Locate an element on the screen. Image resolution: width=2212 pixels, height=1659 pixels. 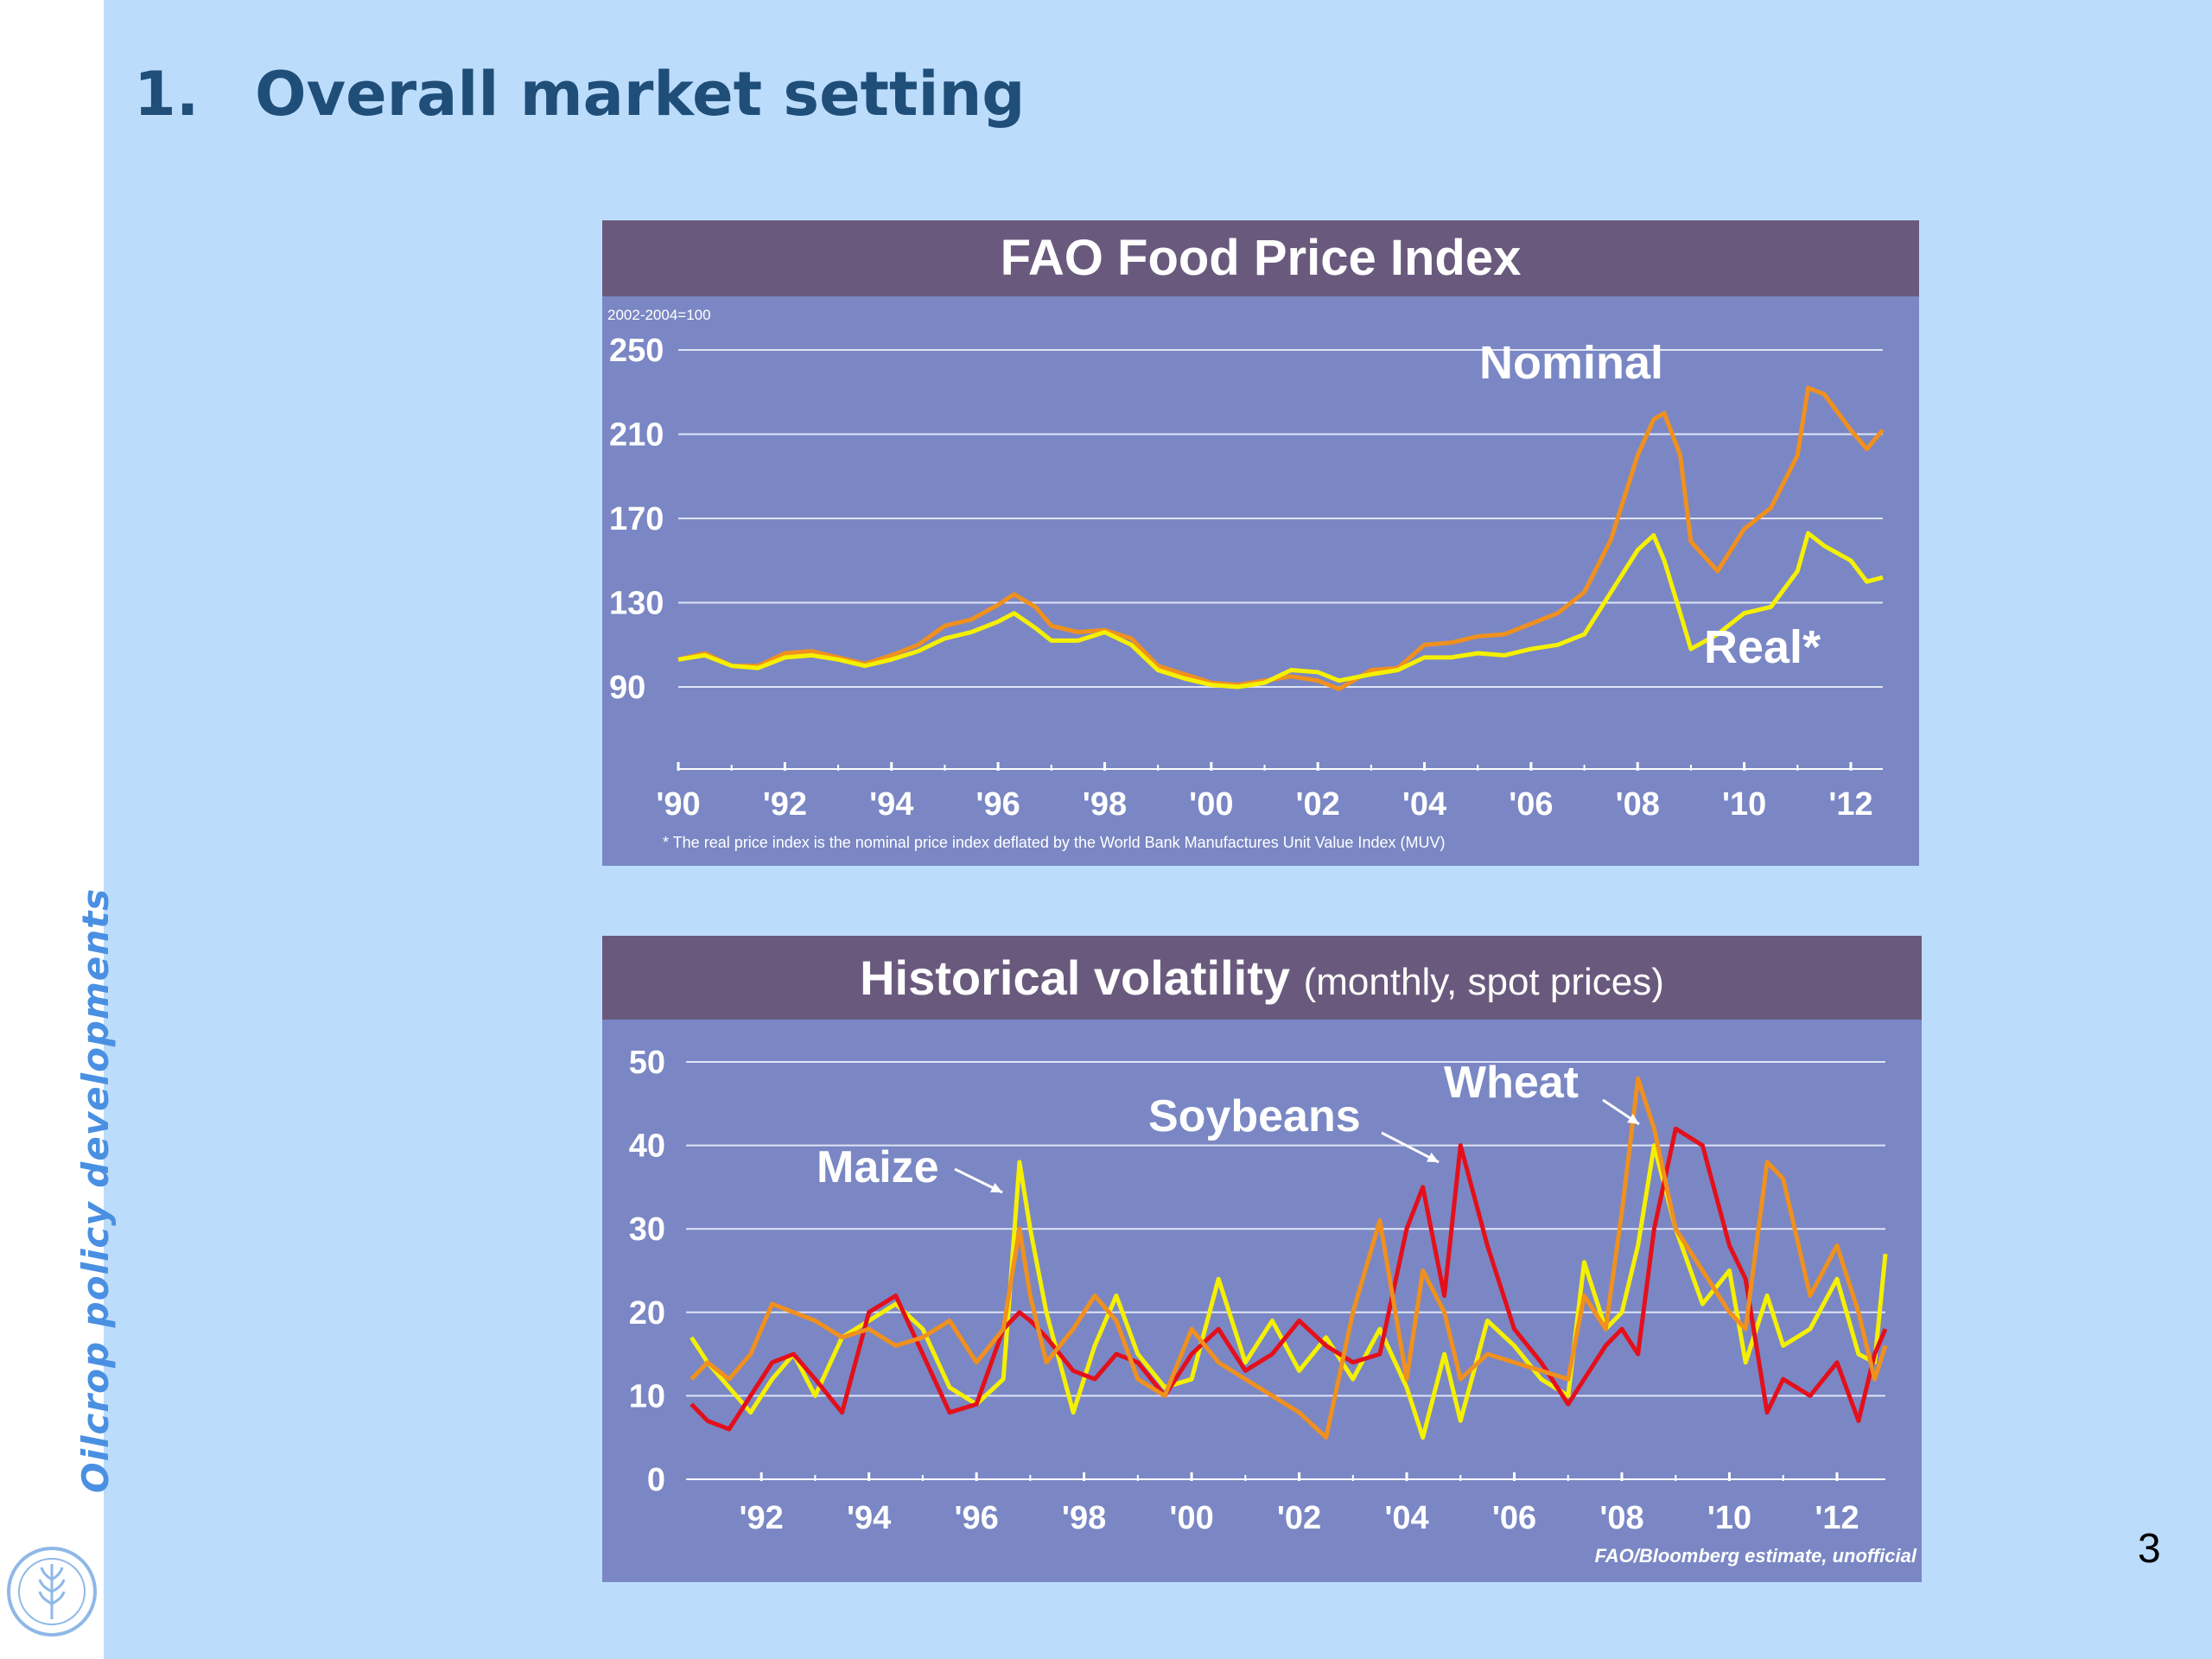
fao-logo-icon is located at coordinates (52, 1592).